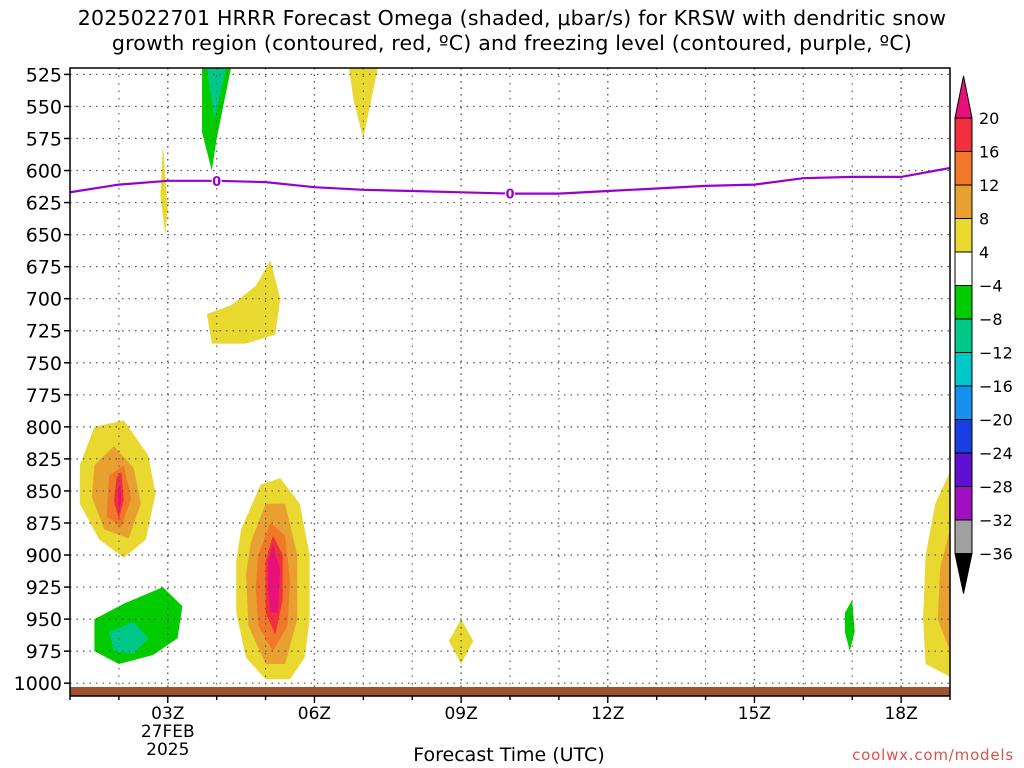  Describe the element at coordinates (44, 139) in the screenshot. I see `y-tick-label-575: 575` at that location.